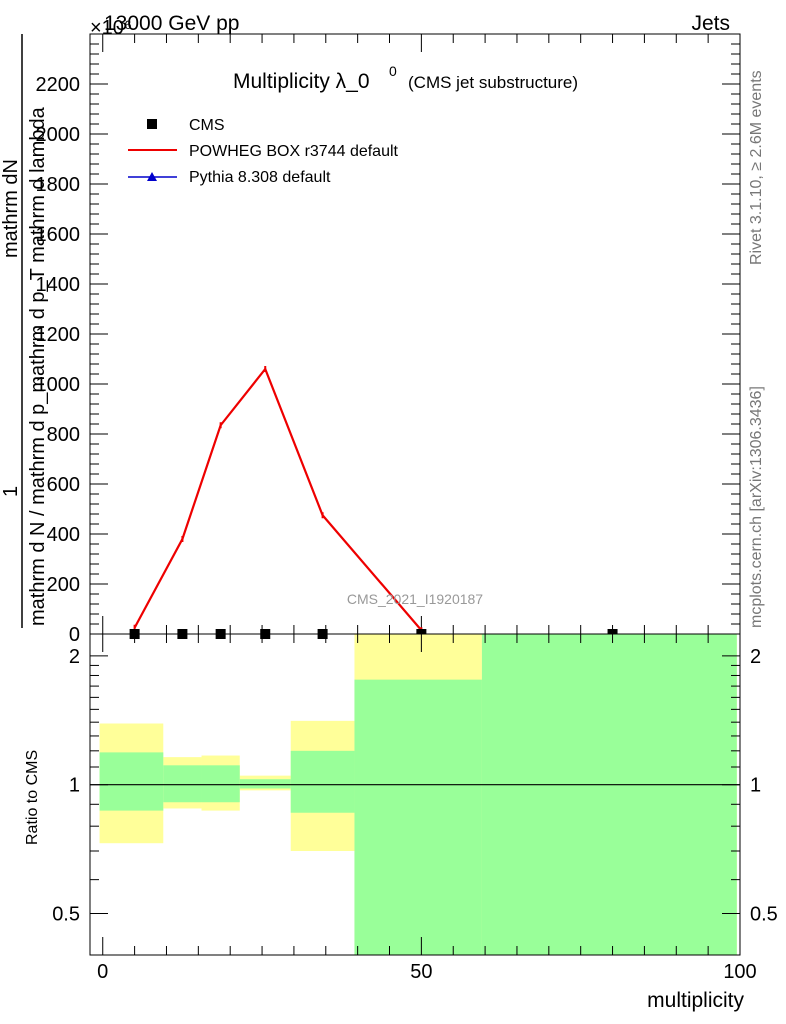 Image resolution: width=786 pixels, height=1024 pixels. I want to click on legend-marker-pythia, so click(152, 176).